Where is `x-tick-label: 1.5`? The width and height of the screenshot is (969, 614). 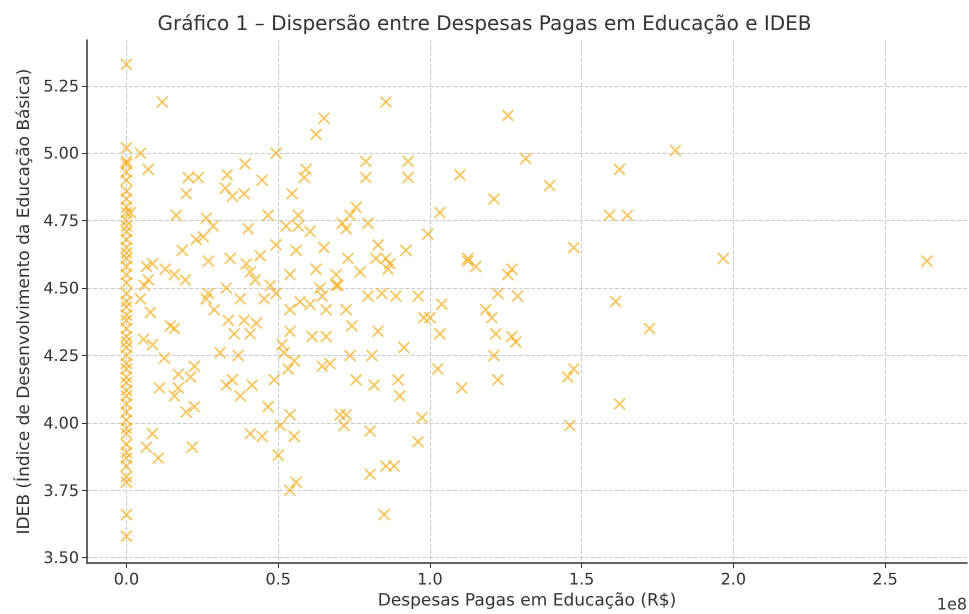 x-tick-label: 1.5 is located at coordinates (581, 579).